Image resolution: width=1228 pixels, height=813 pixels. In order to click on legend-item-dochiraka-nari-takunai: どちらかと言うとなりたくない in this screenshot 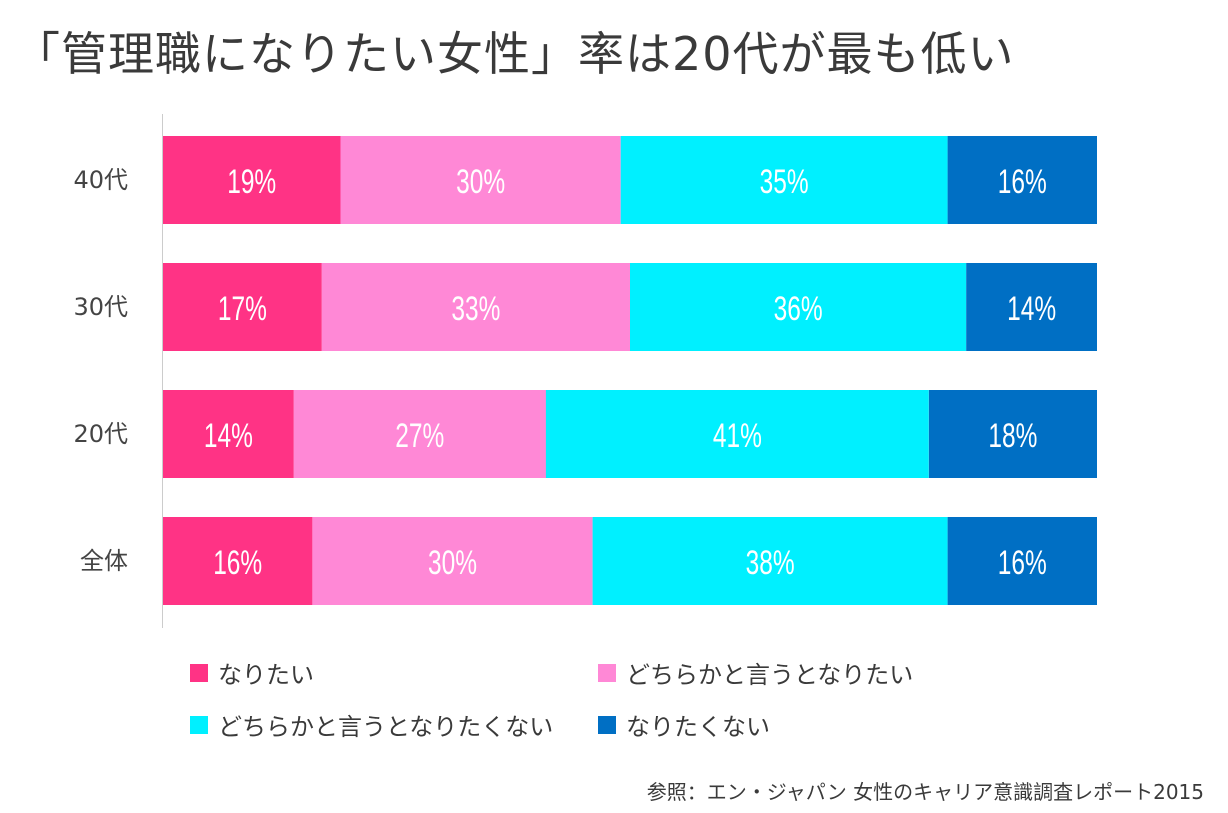, I will do `click(371, 724)`.